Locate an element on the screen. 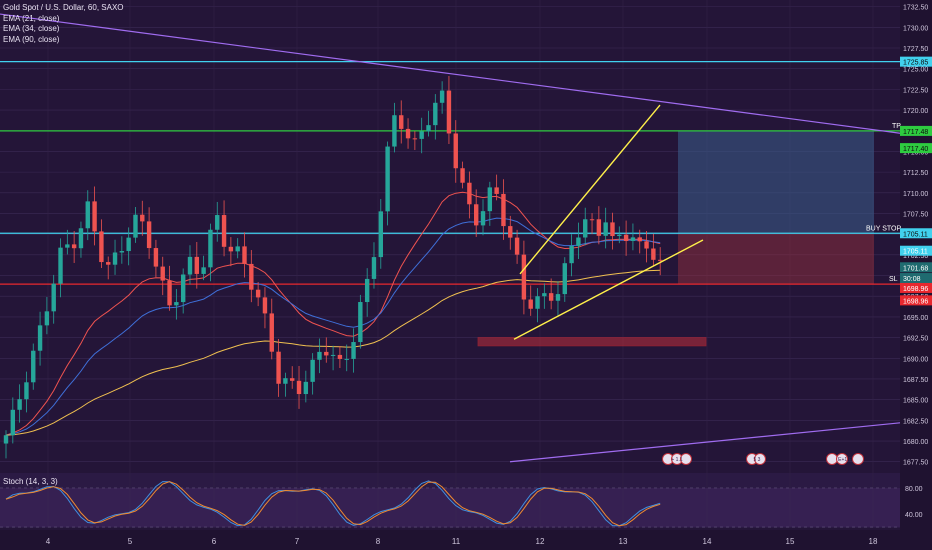  x-tick-label: 7 is located at coordinates (297, 541).